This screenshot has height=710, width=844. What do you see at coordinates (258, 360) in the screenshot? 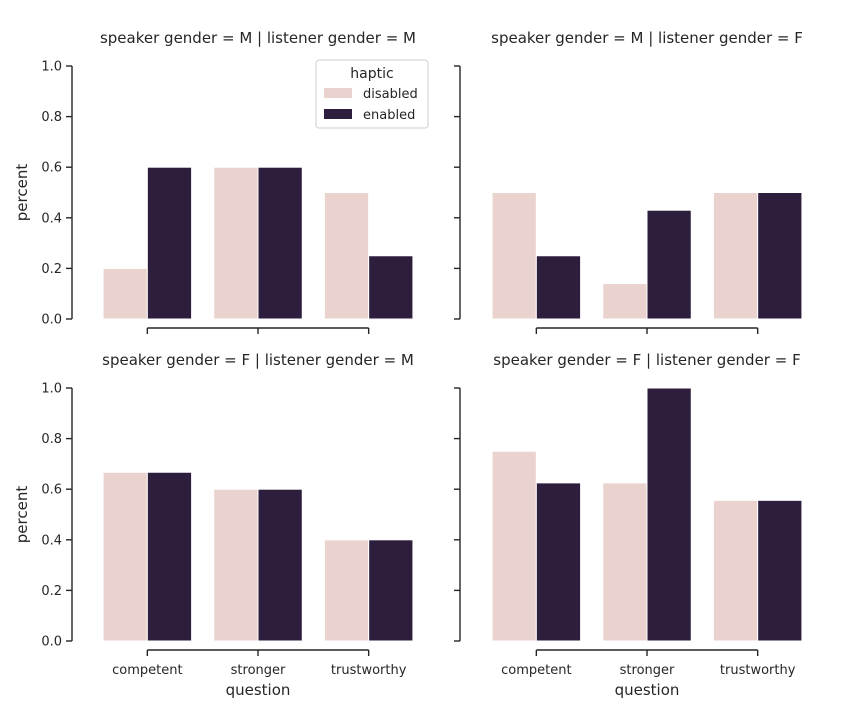
I see `panel-title: speaker gender = F | listener gender = M` at bounding box center [258, 360].